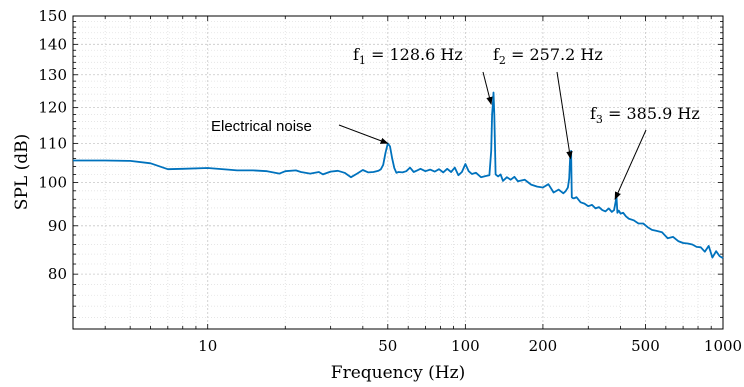 This screenshot has width=744, height=387. I want to click on x-tick-label: 50, so click(387, 346).